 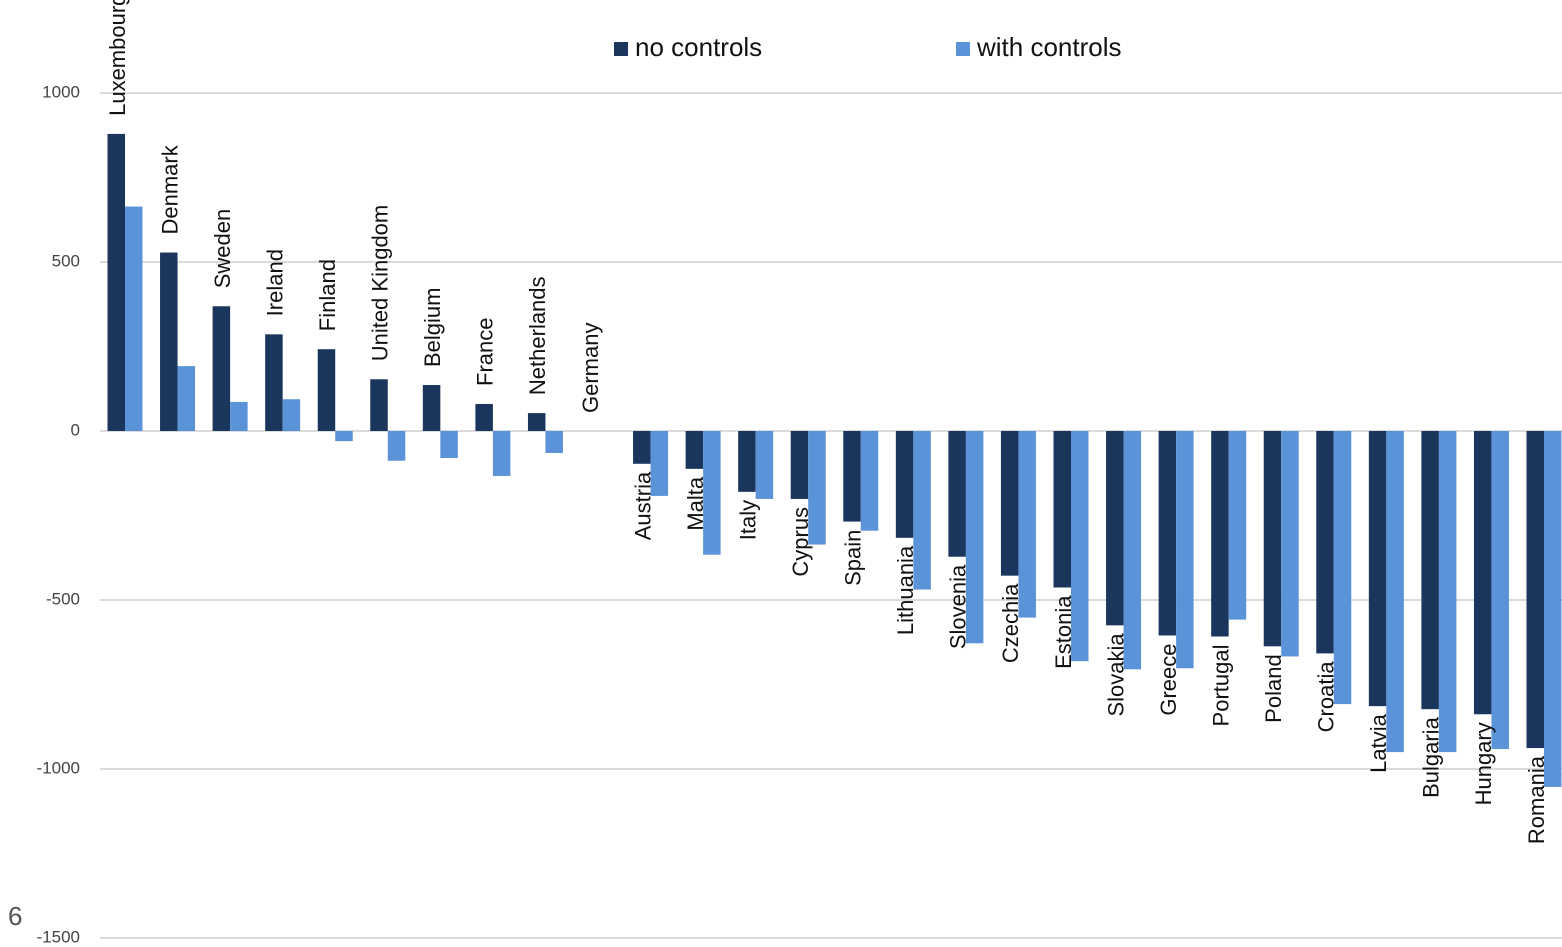 I want to click on x-tick-label: Latvia, so click(x=1378, y=742).